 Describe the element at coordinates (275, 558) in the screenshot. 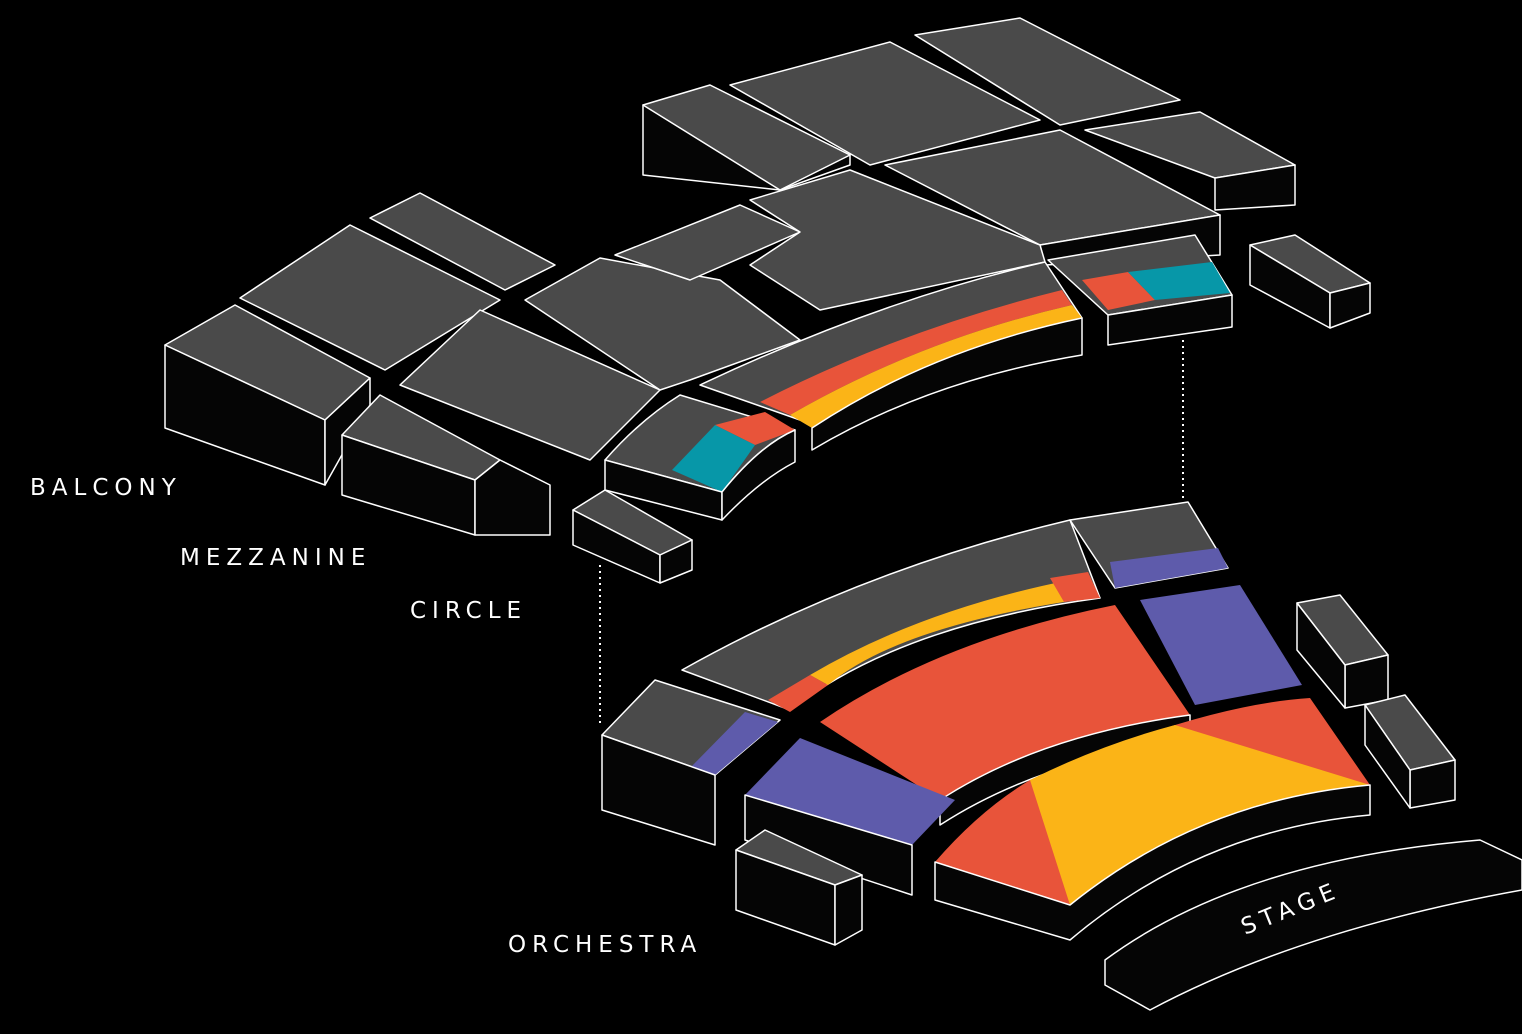

I see `level-label: MEZZANINE` at that location.